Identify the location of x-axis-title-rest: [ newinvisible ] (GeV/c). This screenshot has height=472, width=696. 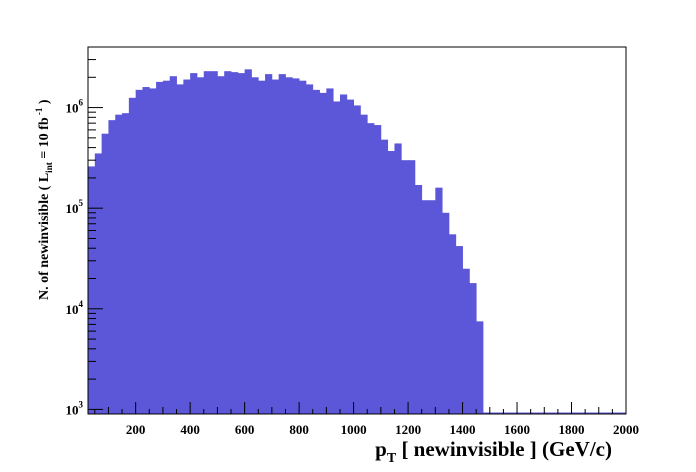
(504, 449).